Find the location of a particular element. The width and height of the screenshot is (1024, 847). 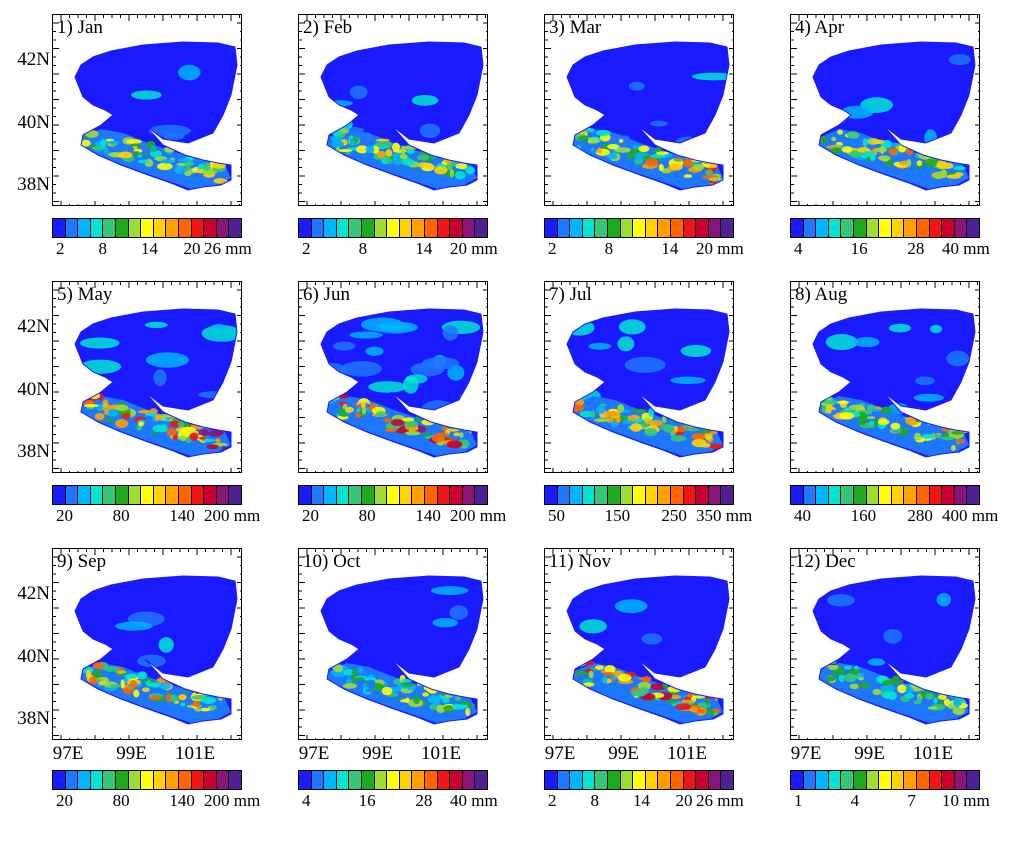

colorbar-label: 14 is located at coordinates (670, 248).